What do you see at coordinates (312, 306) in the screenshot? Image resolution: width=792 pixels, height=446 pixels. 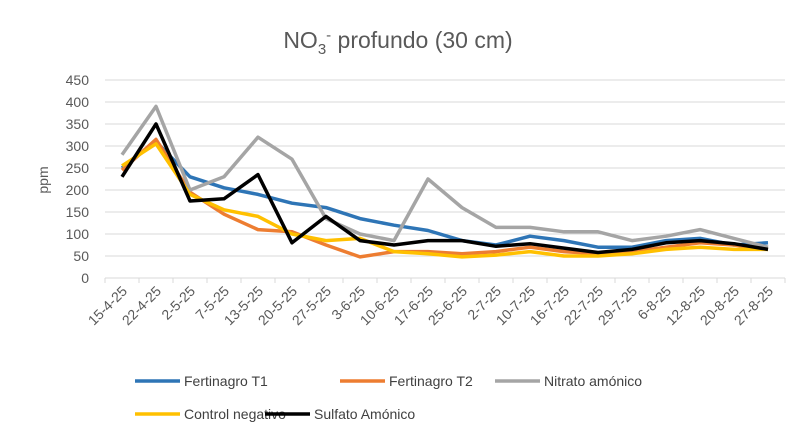 I see `x-tick-label: 27-5-25` at bounding box center [312, 306].